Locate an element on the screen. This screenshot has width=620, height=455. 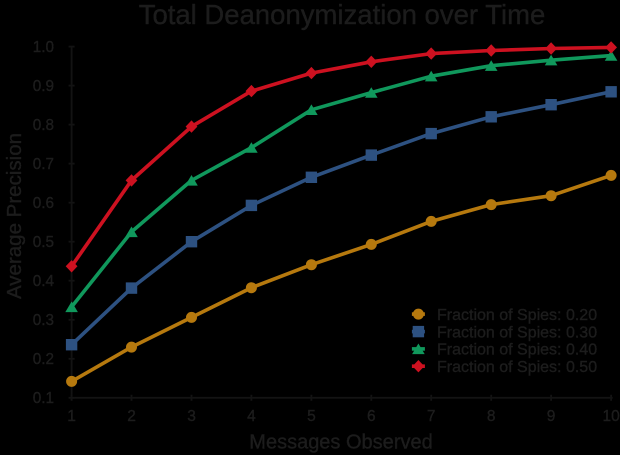
svg-text: 0.7 is located at coordinates (43, 164).